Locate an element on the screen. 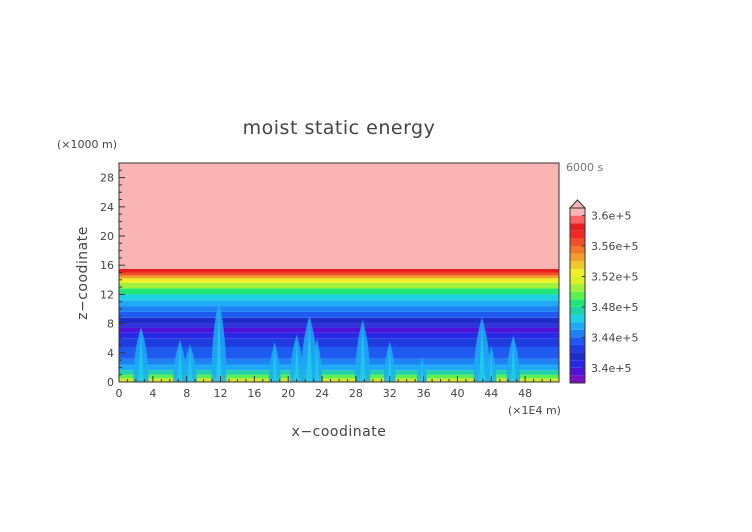 The height and width of the screenshot is (532, 752). x-tick-label: 48 is located at coordinates (525, 393).